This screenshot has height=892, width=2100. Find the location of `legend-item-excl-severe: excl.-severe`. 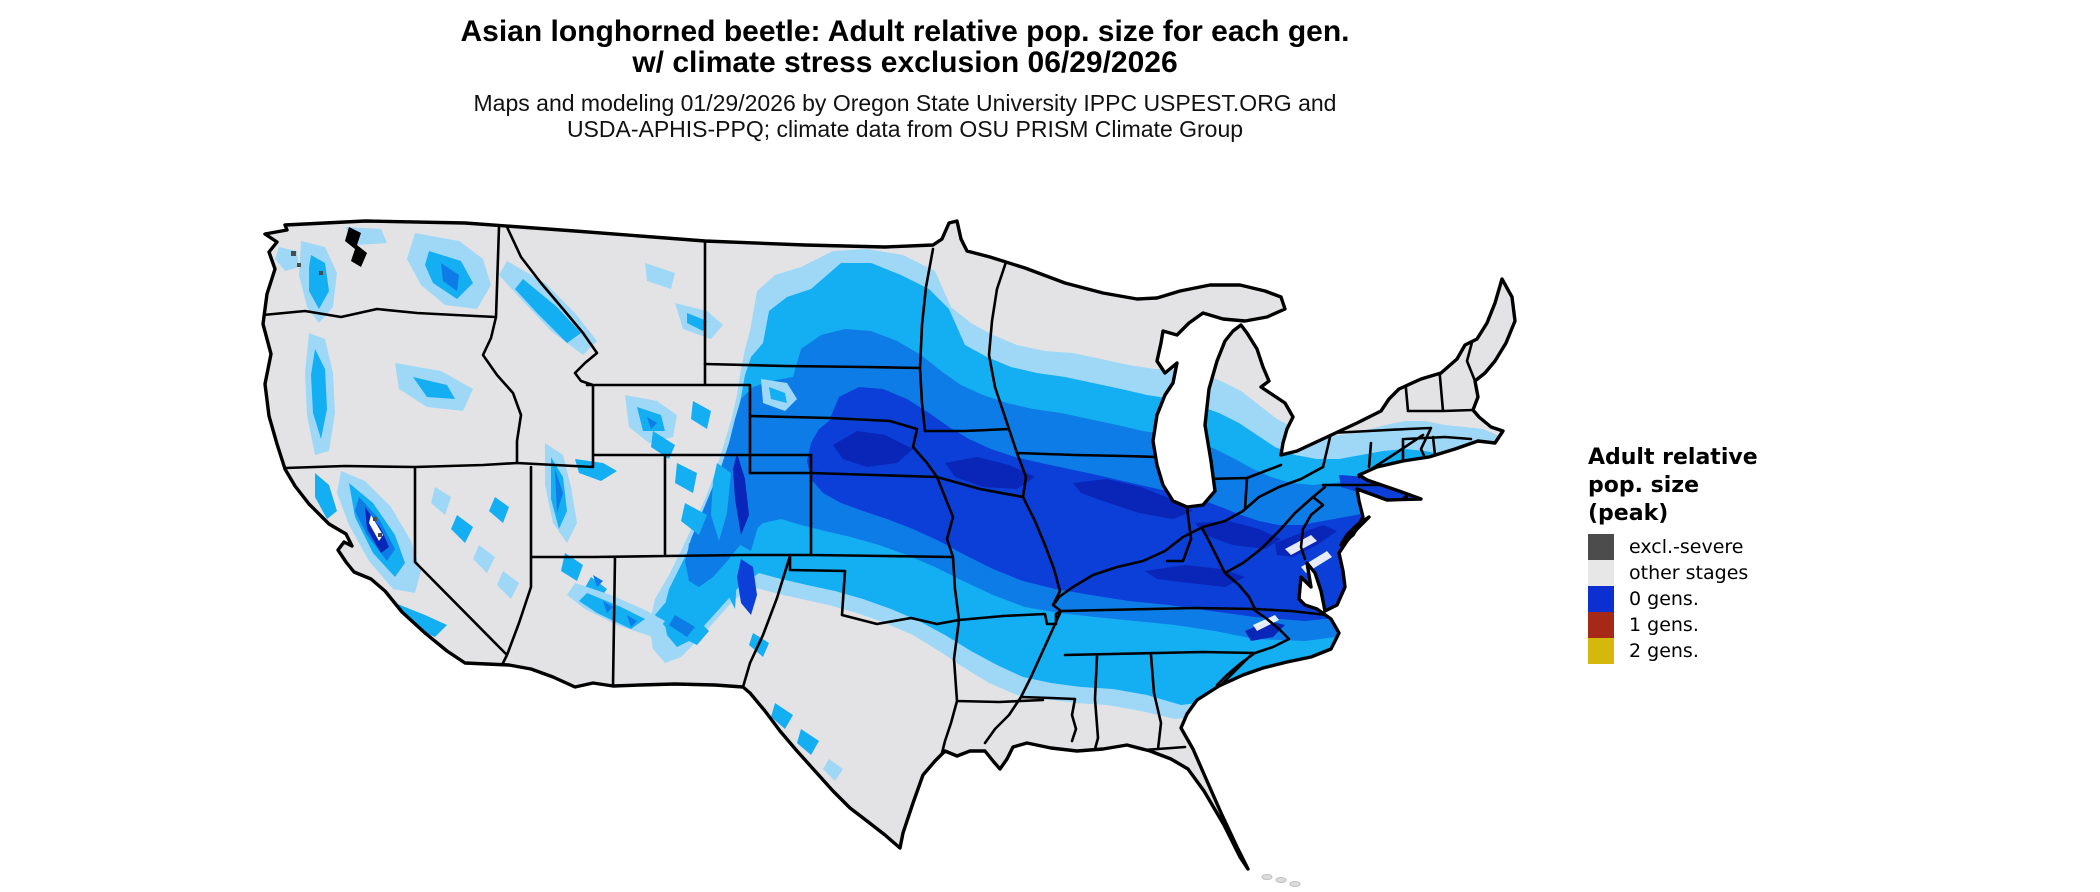

legend-item-excl-severe: excl.-severe is located at coordinates (1738, 547).